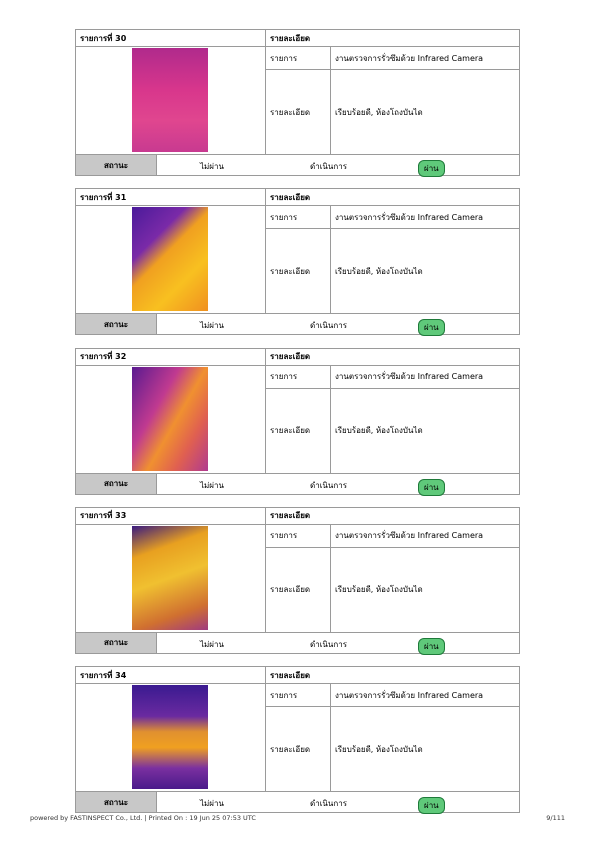  I want to click on item-title: รายการที่ 31, so click(170, 197).